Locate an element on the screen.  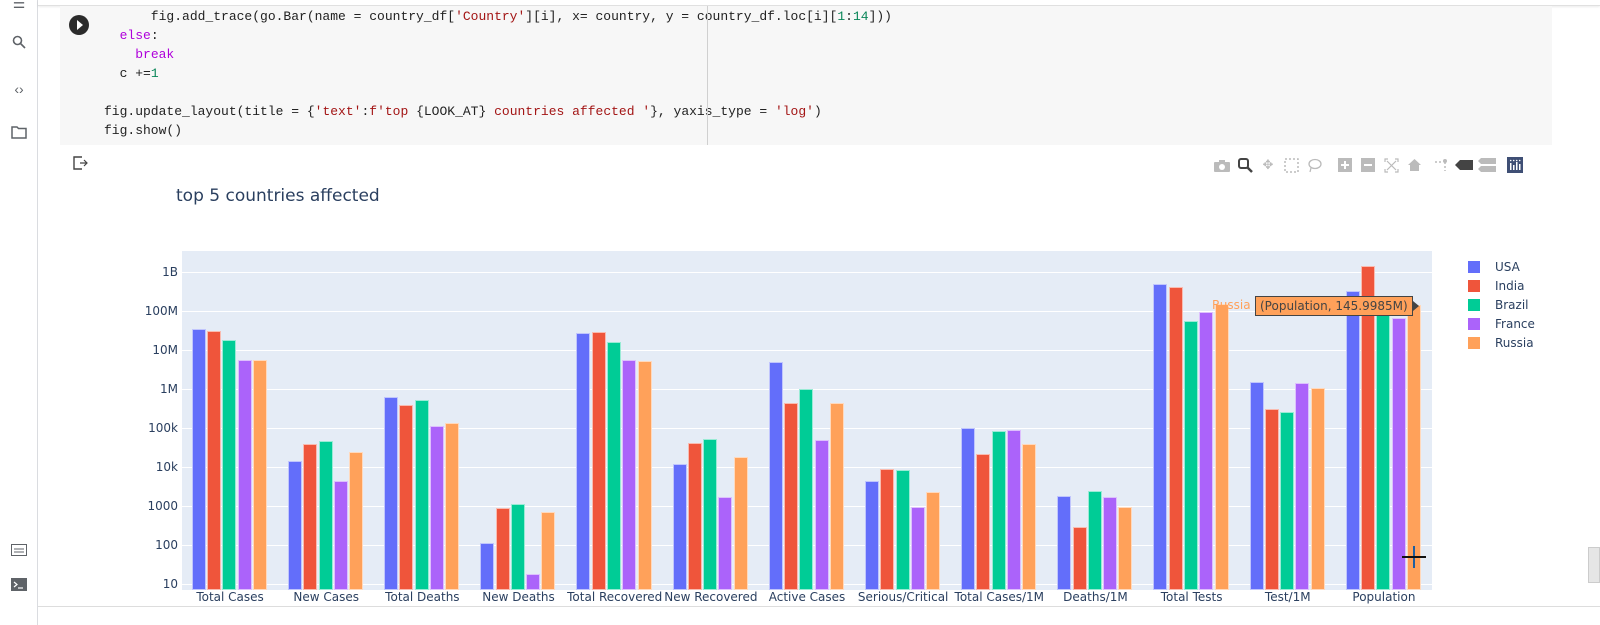
legend-item-russia: Russia is located at coordinates (1501, 342).